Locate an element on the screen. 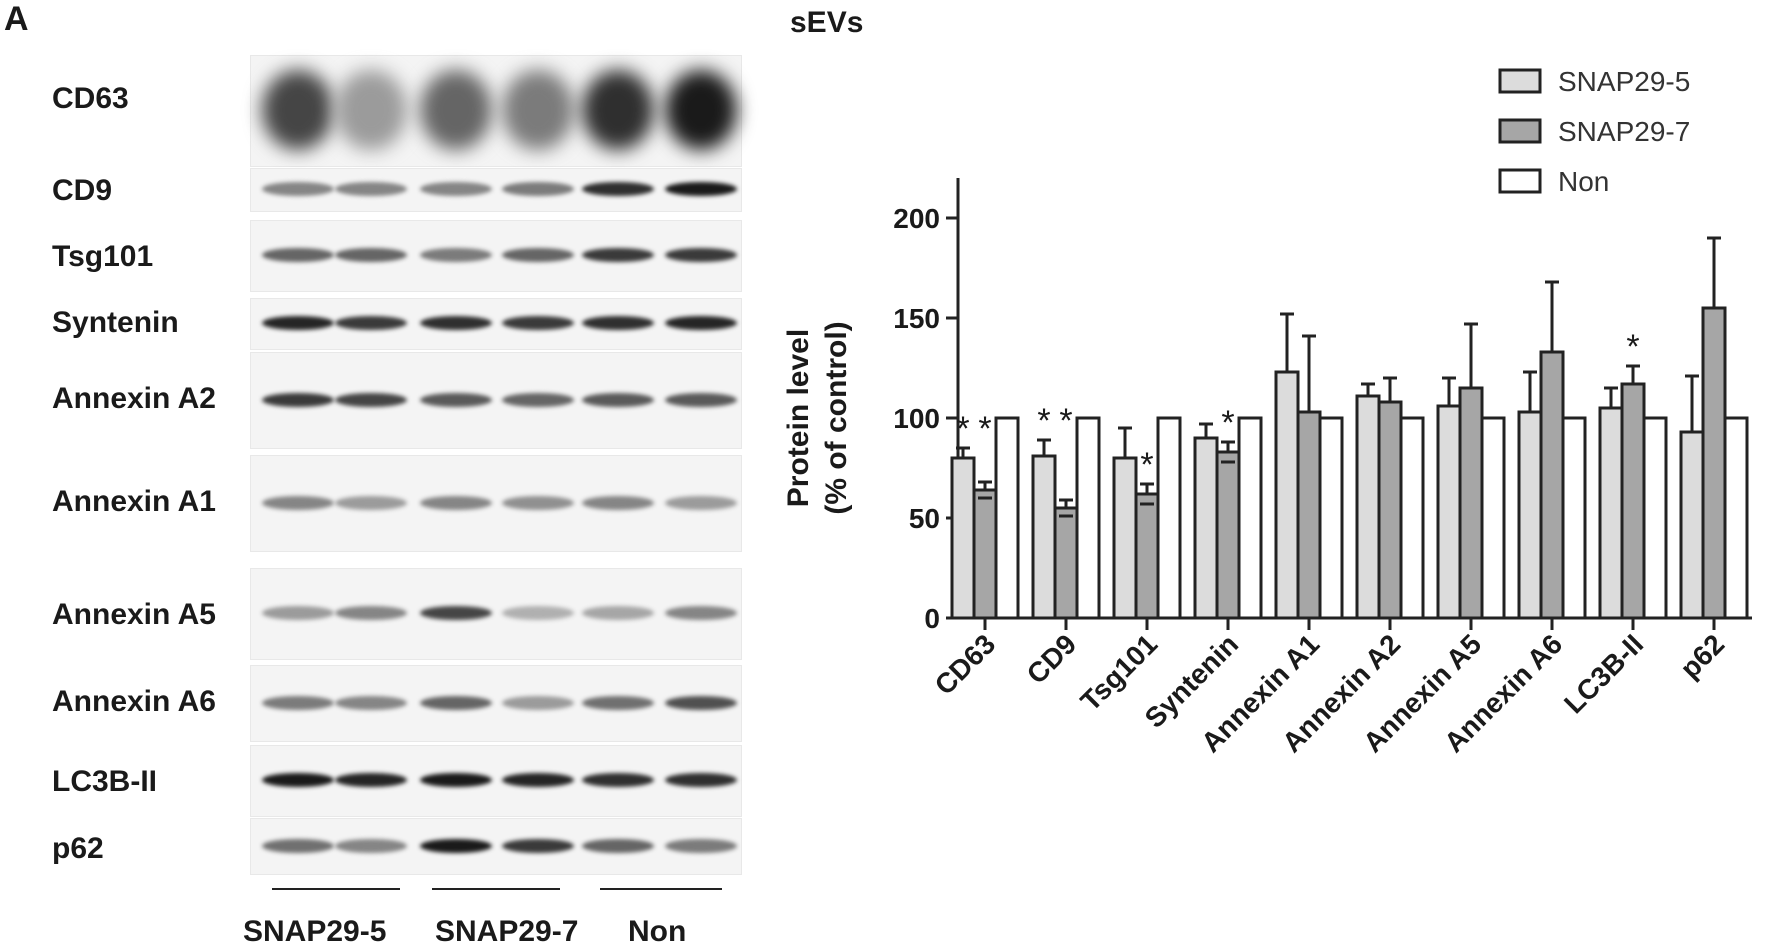  blot-row-label: Annexin A1 is located at coordinates (134, 501).